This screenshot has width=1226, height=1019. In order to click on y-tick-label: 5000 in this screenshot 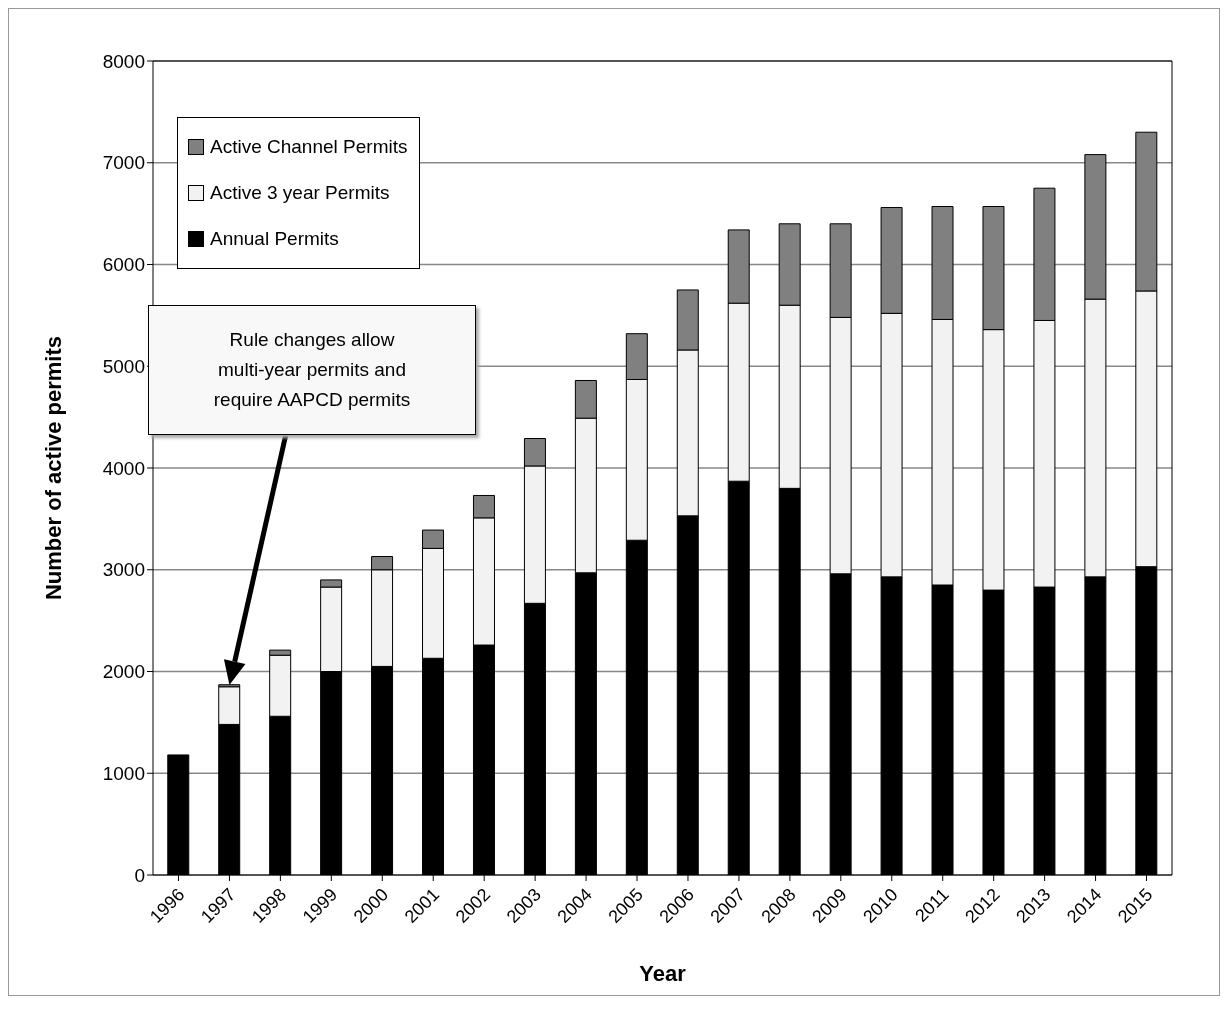, I will do `click(123, 366)`.